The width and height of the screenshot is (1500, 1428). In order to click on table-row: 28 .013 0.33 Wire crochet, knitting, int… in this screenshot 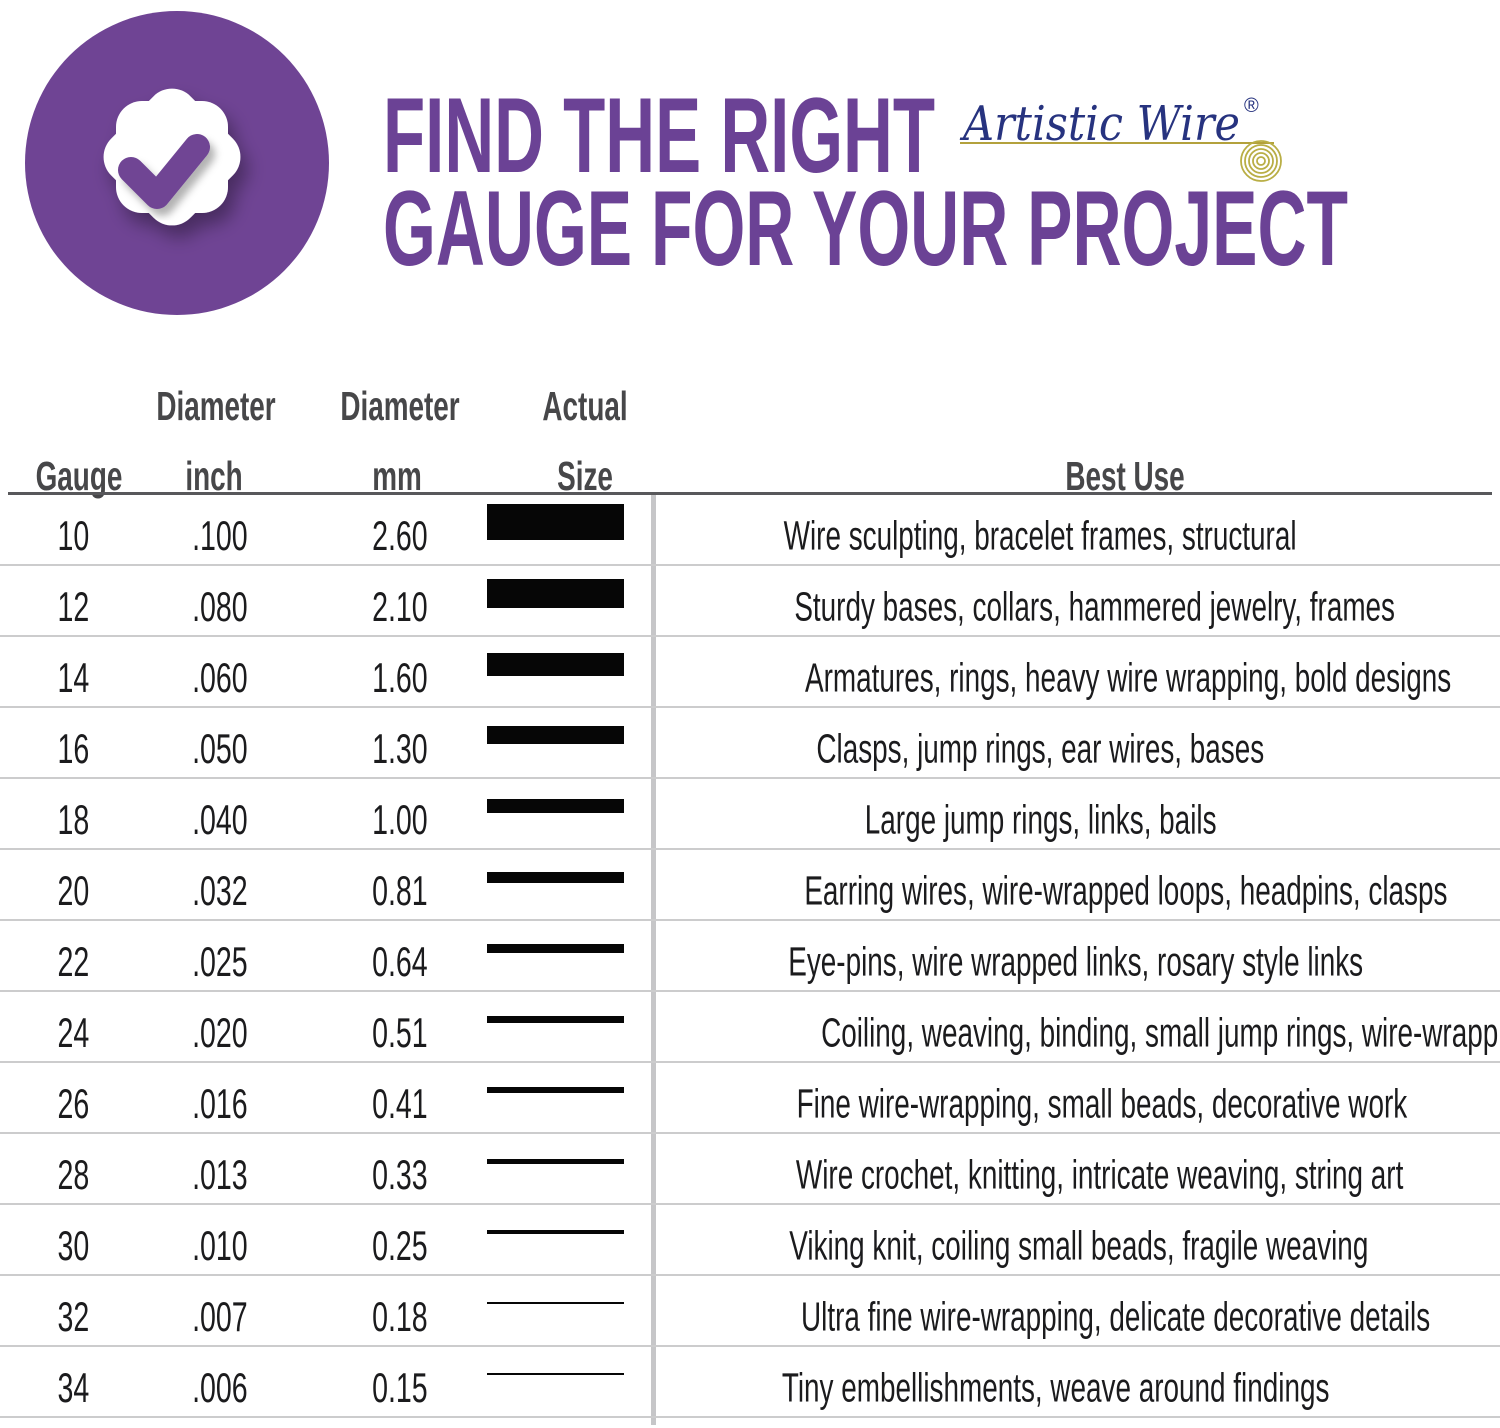, I will do `click(750, 1169)`.